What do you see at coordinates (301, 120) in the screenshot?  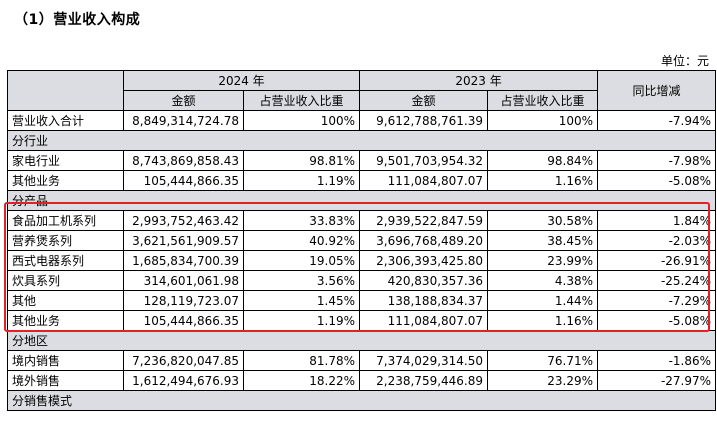 I see `total-share-2024: 100%` at bounding box center [301, 120].